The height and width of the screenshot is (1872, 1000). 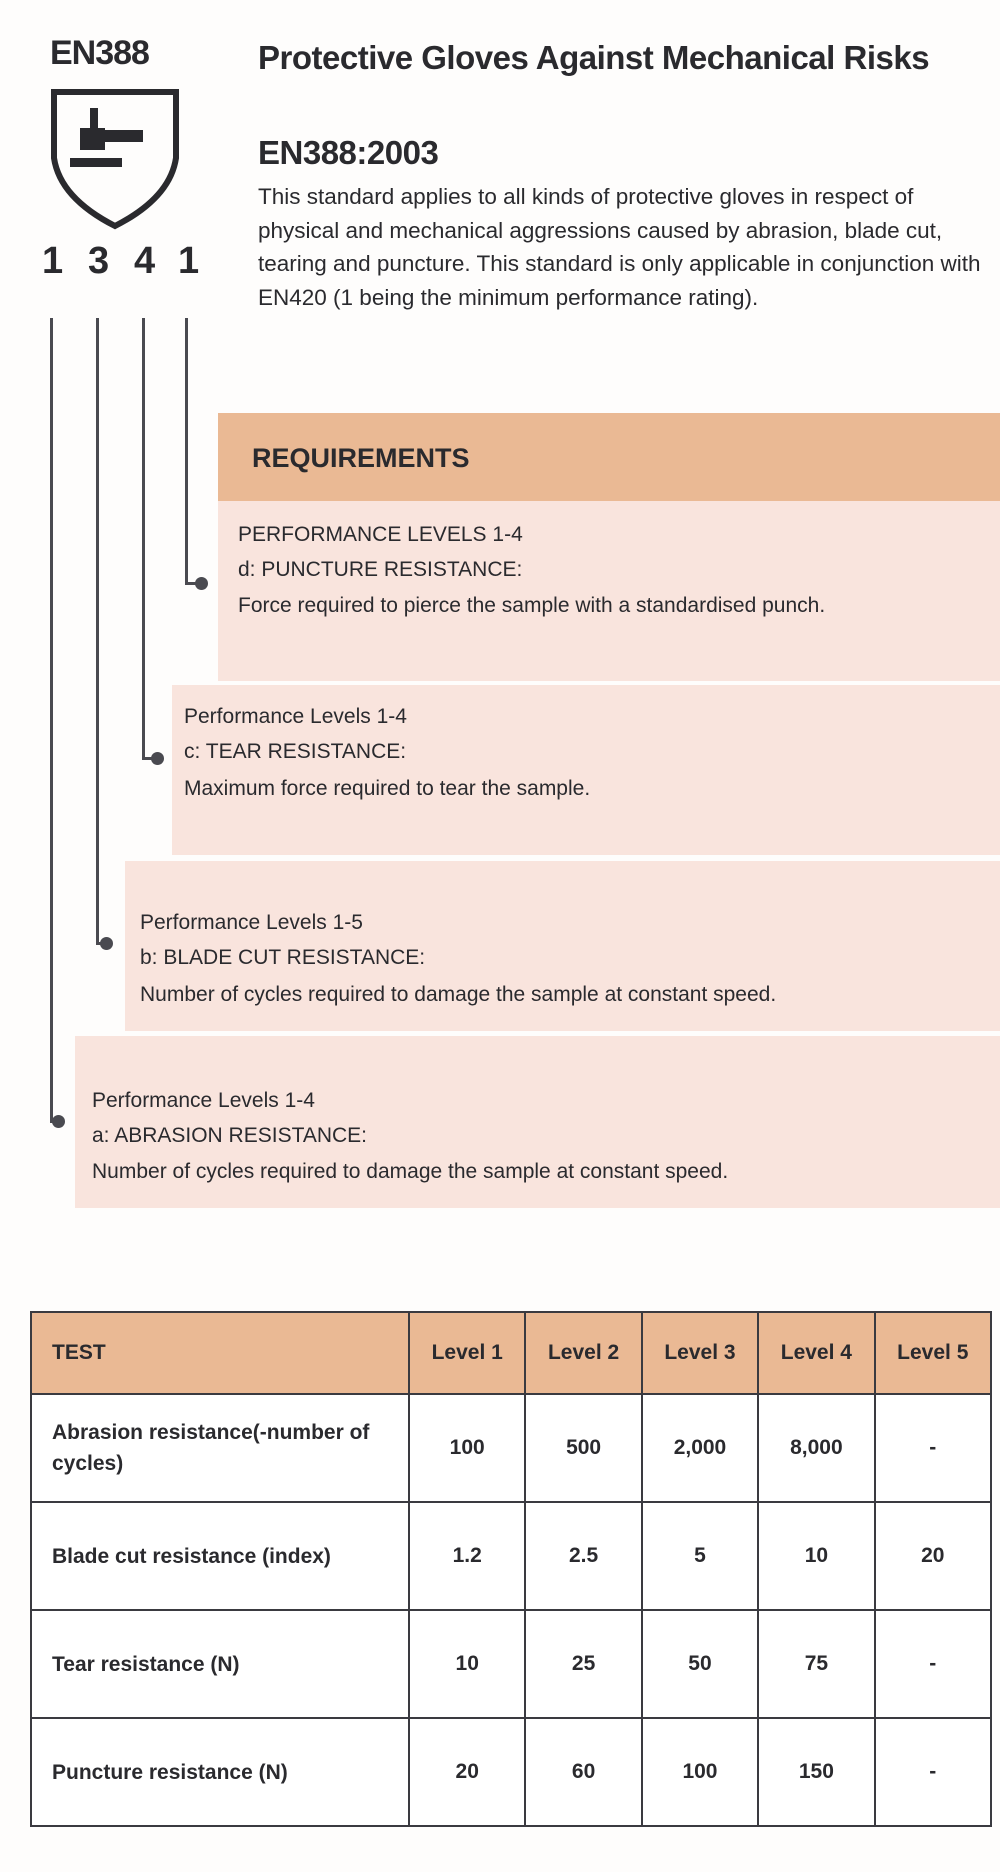 What do you see at coordinates (220, 1664) in the screenshot?
I see `test-name: Tear resistance (N)` at bounding box center [220, 1664].